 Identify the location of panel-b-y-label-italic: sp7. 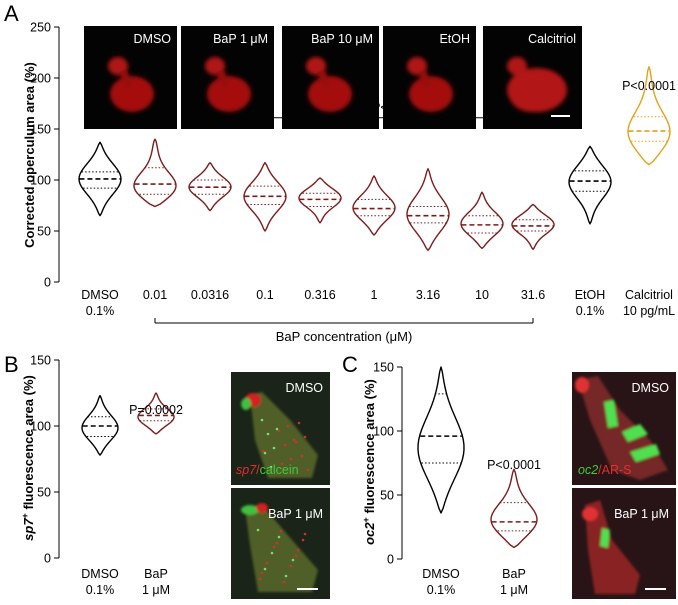
(28, 529).